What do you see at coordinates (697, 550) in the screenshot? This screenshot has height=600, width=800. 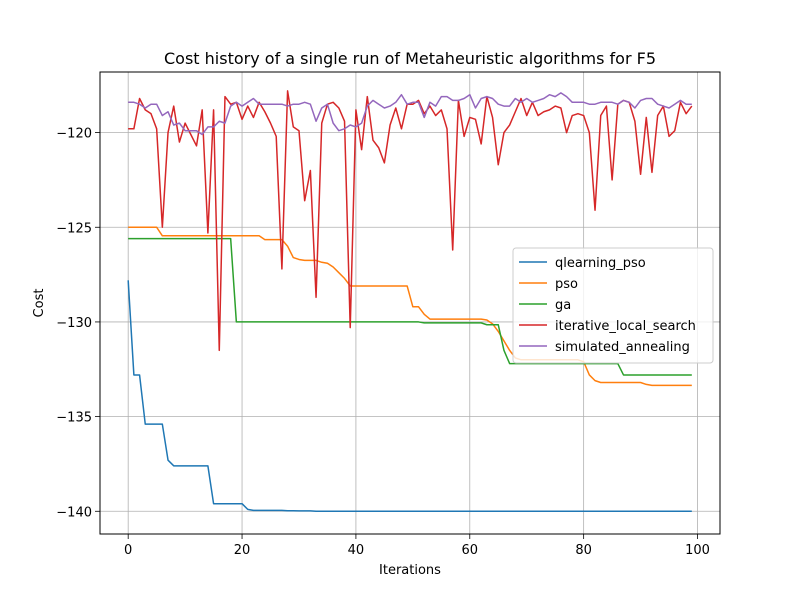 I see `x-tick-label: 100` at bounding box center [697, 550].